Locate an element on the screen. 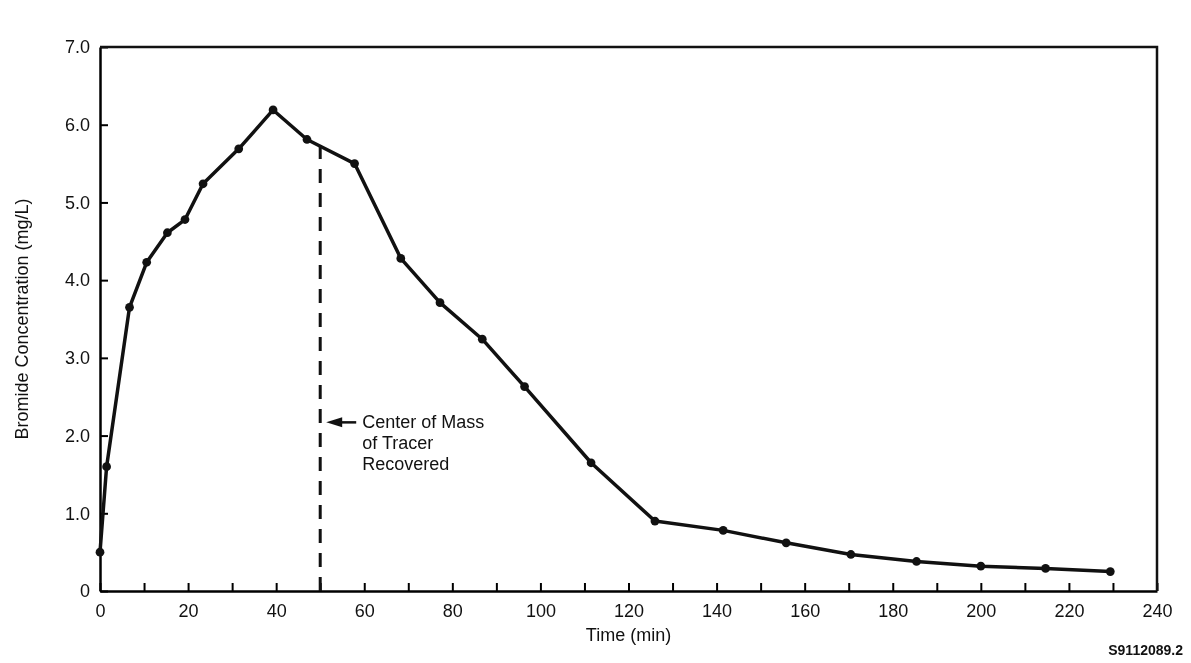  x-tick-label: 200 is located at coordinates (981, 611).